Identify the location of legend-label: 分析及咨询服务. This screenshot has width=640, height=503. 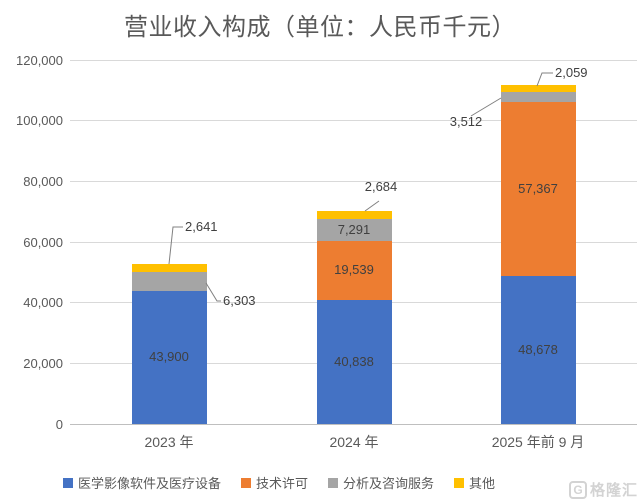
(389, 483).